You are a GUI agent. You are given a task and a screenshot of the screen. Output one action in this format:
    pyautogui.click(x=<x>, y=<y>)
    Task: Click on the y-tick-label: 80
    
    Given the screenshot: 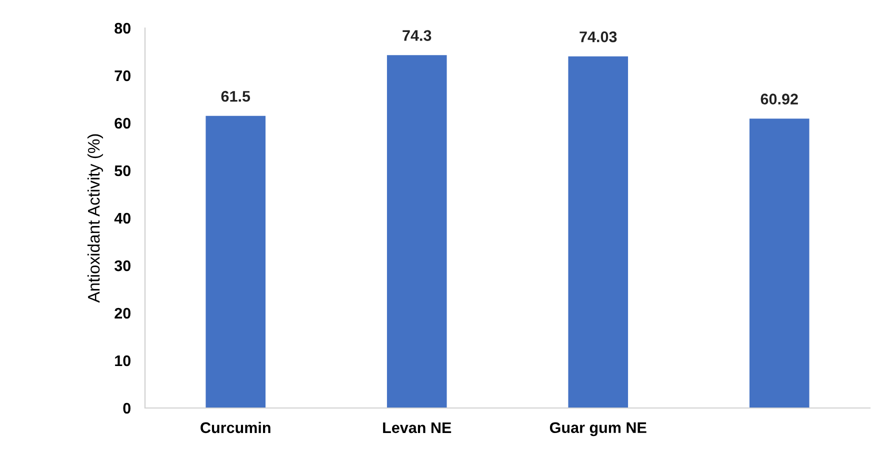 What is the action you would take?
    pyautogui.click(x=122, y=28)
    